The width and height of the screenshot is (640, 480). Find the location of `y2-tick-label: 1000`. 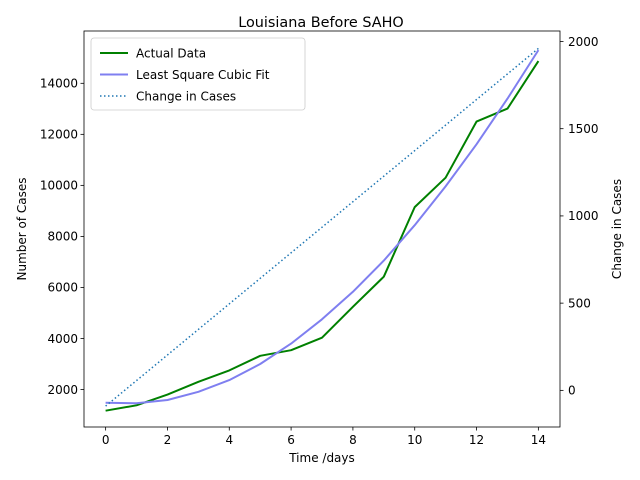

y2-tick-label: 1000 is located at coordinates (583, 216).